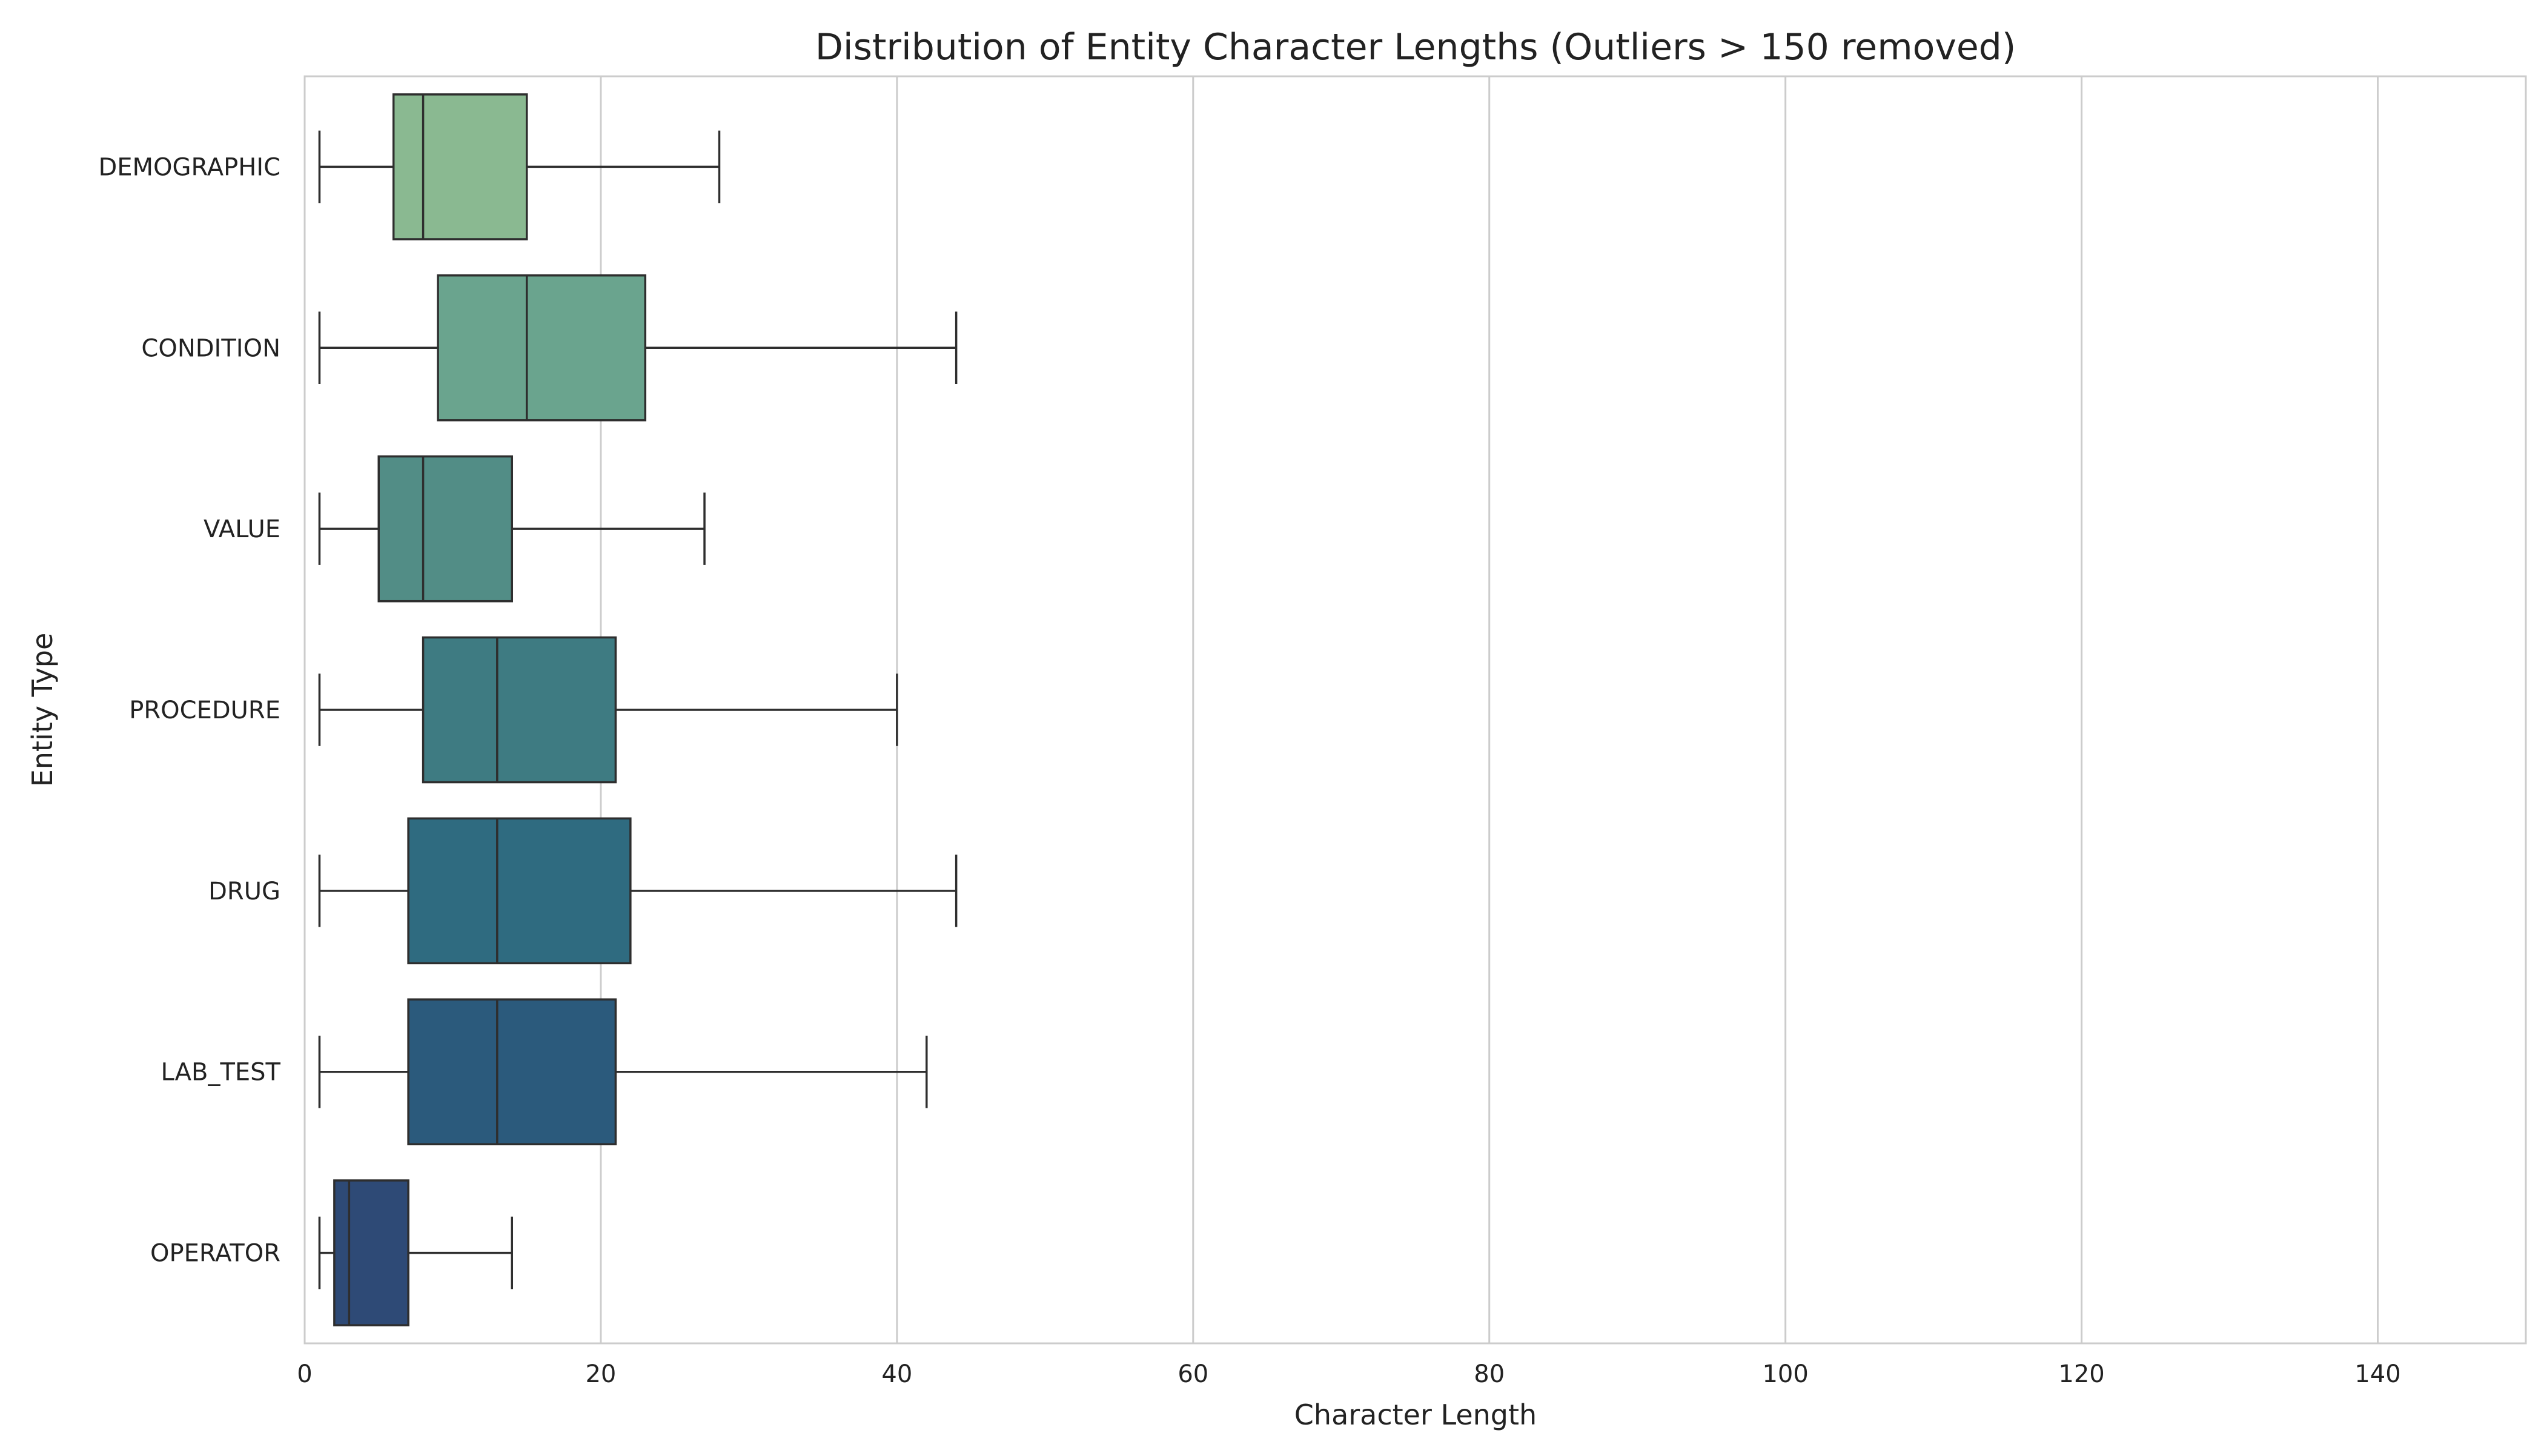 This screenshot has height=1456, width=2544. What do you see at coordinates (244, 891) in the screenshot?
I see `y-tick-label: DRUG` at bounding box center [244, 891].